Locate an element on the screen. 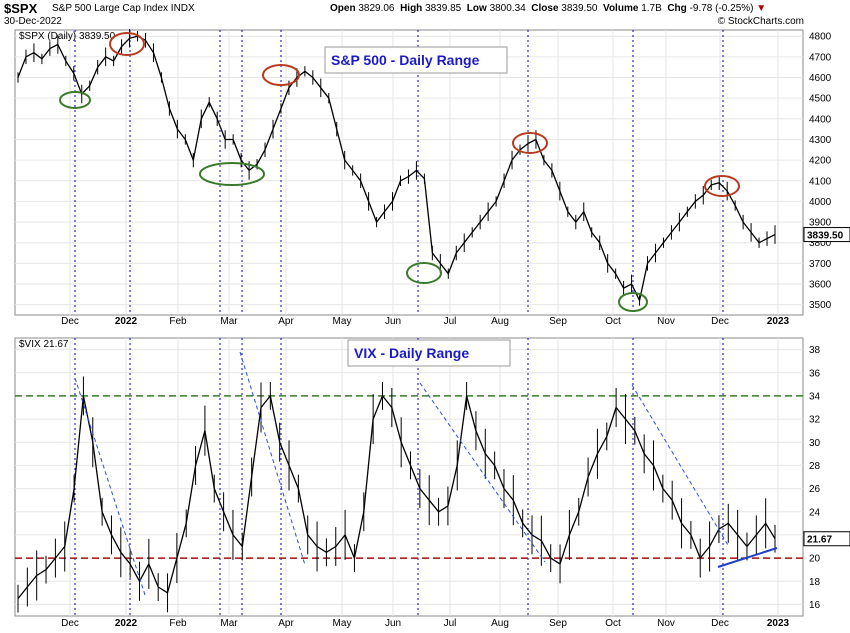 The height and width of the screenshot is (633, 850). watermark: © StockCharts.com is located at coordinates (760, 21).